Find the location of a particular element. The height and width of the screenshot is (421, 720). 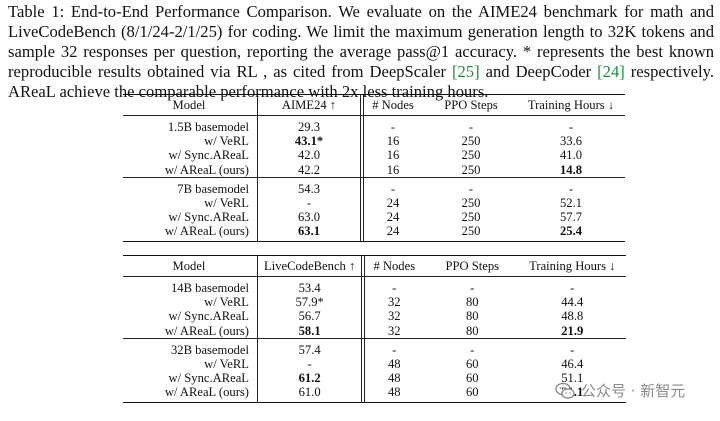

table-row: w/ VeRL 43.1* 16 250 33.6 is located at coordinates (374, 141).